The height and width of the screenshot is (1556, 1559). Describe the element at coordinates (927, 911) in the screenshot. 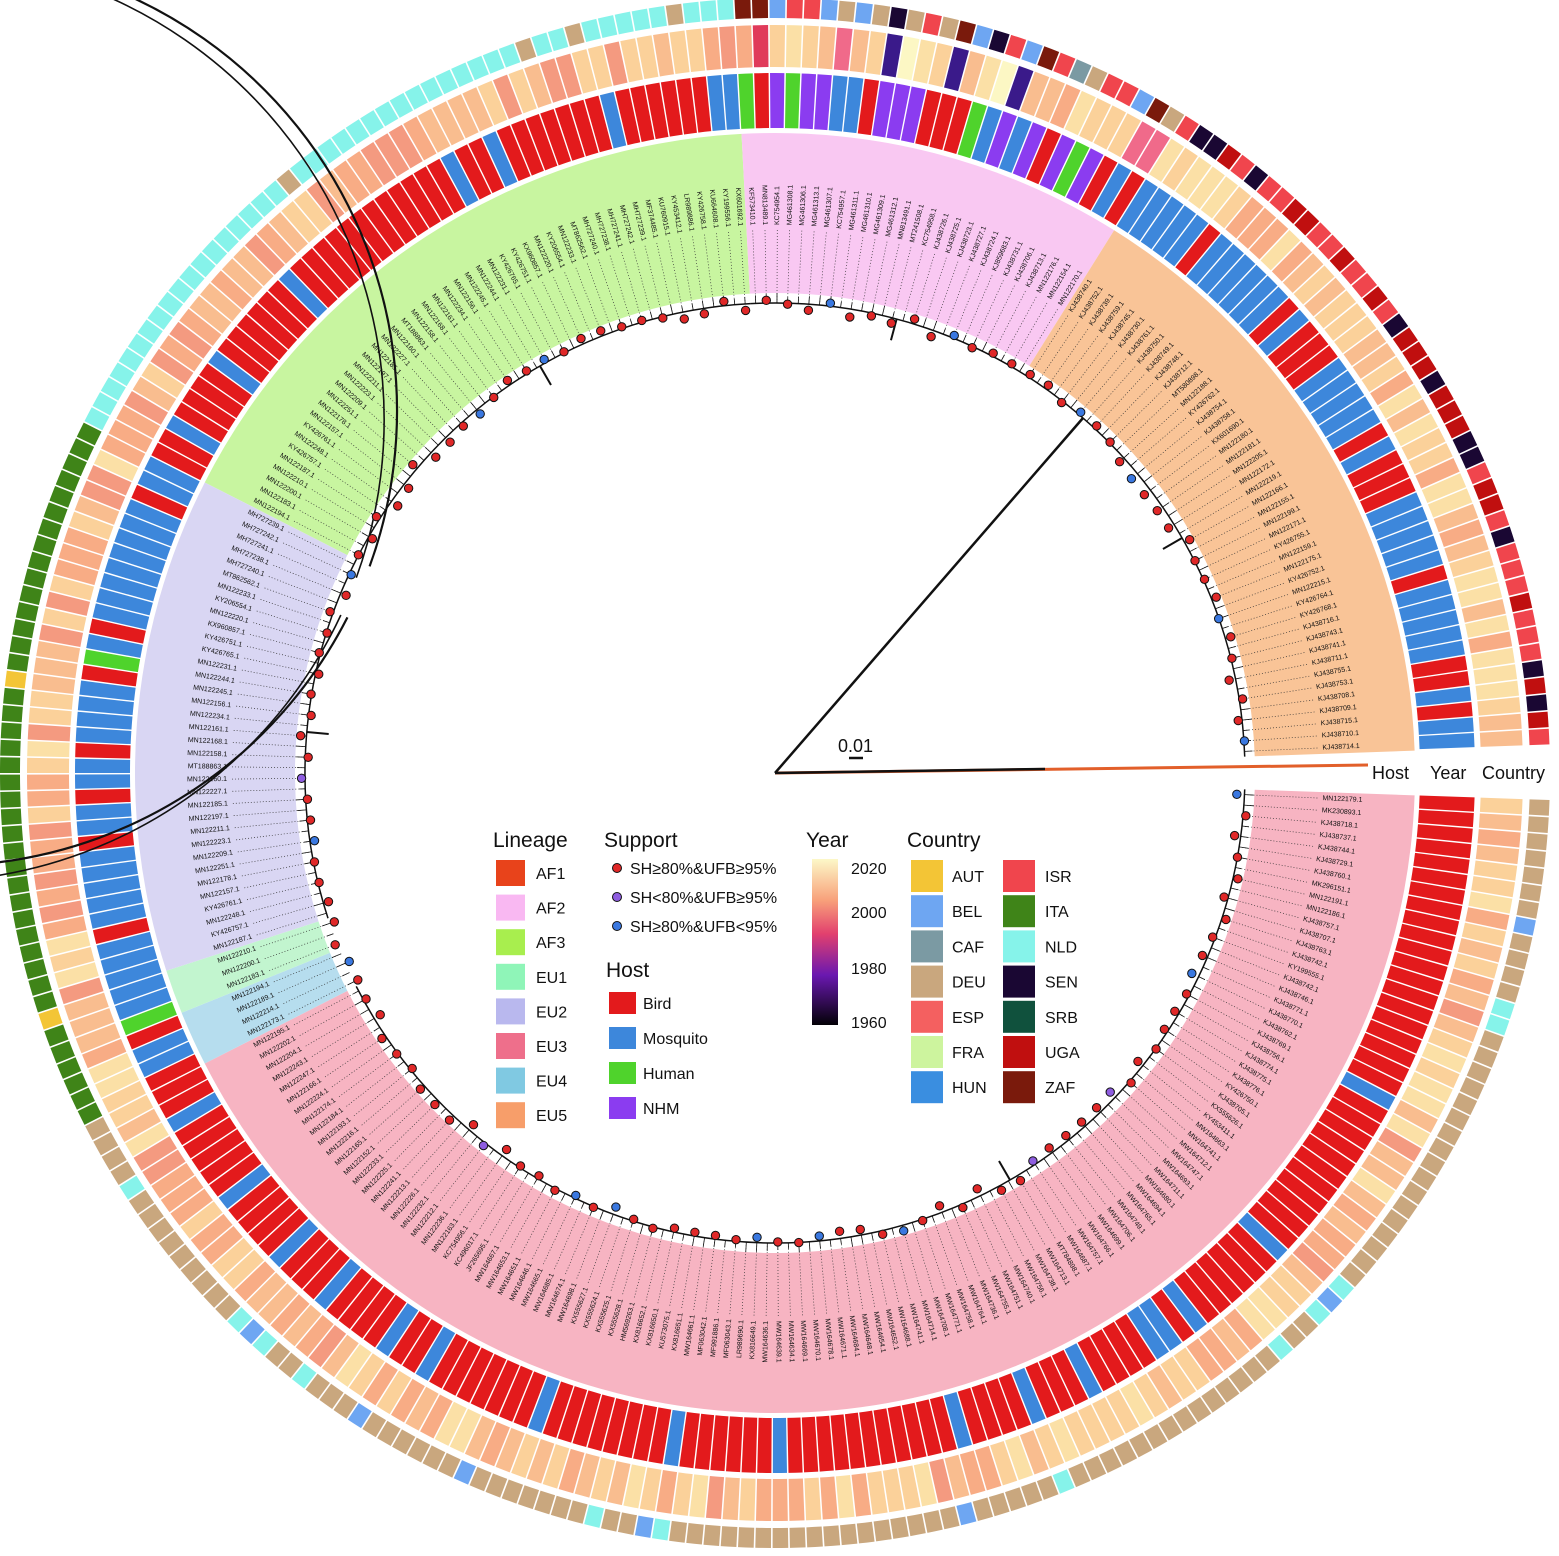

I see `country-swatch-bel` at that location.